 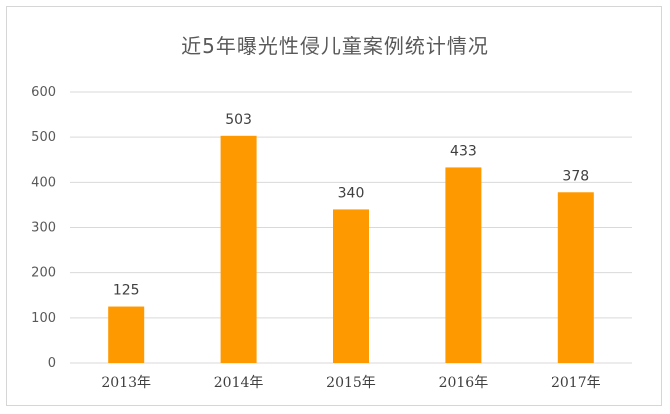 I want to click on chart-title: 近5年曝光性侵儿童案例统计情况, so click(x=335, y=46).